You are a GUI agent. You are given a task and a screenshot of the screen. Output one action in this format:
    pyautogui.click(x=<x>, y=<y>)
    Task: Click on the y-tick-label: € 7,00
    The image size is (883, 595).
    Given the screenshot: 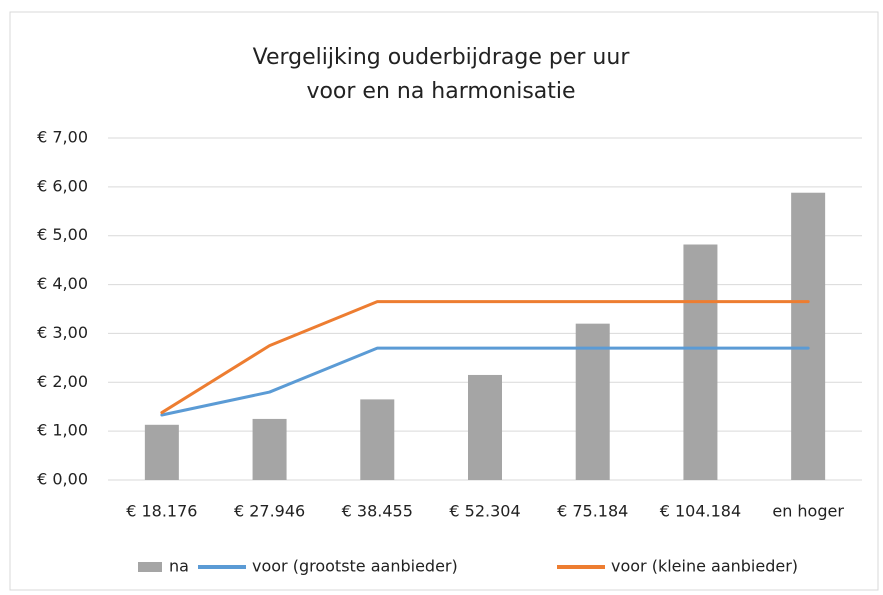 What is the action you would take?
    pyautogui.click(x=62, y=137)
    